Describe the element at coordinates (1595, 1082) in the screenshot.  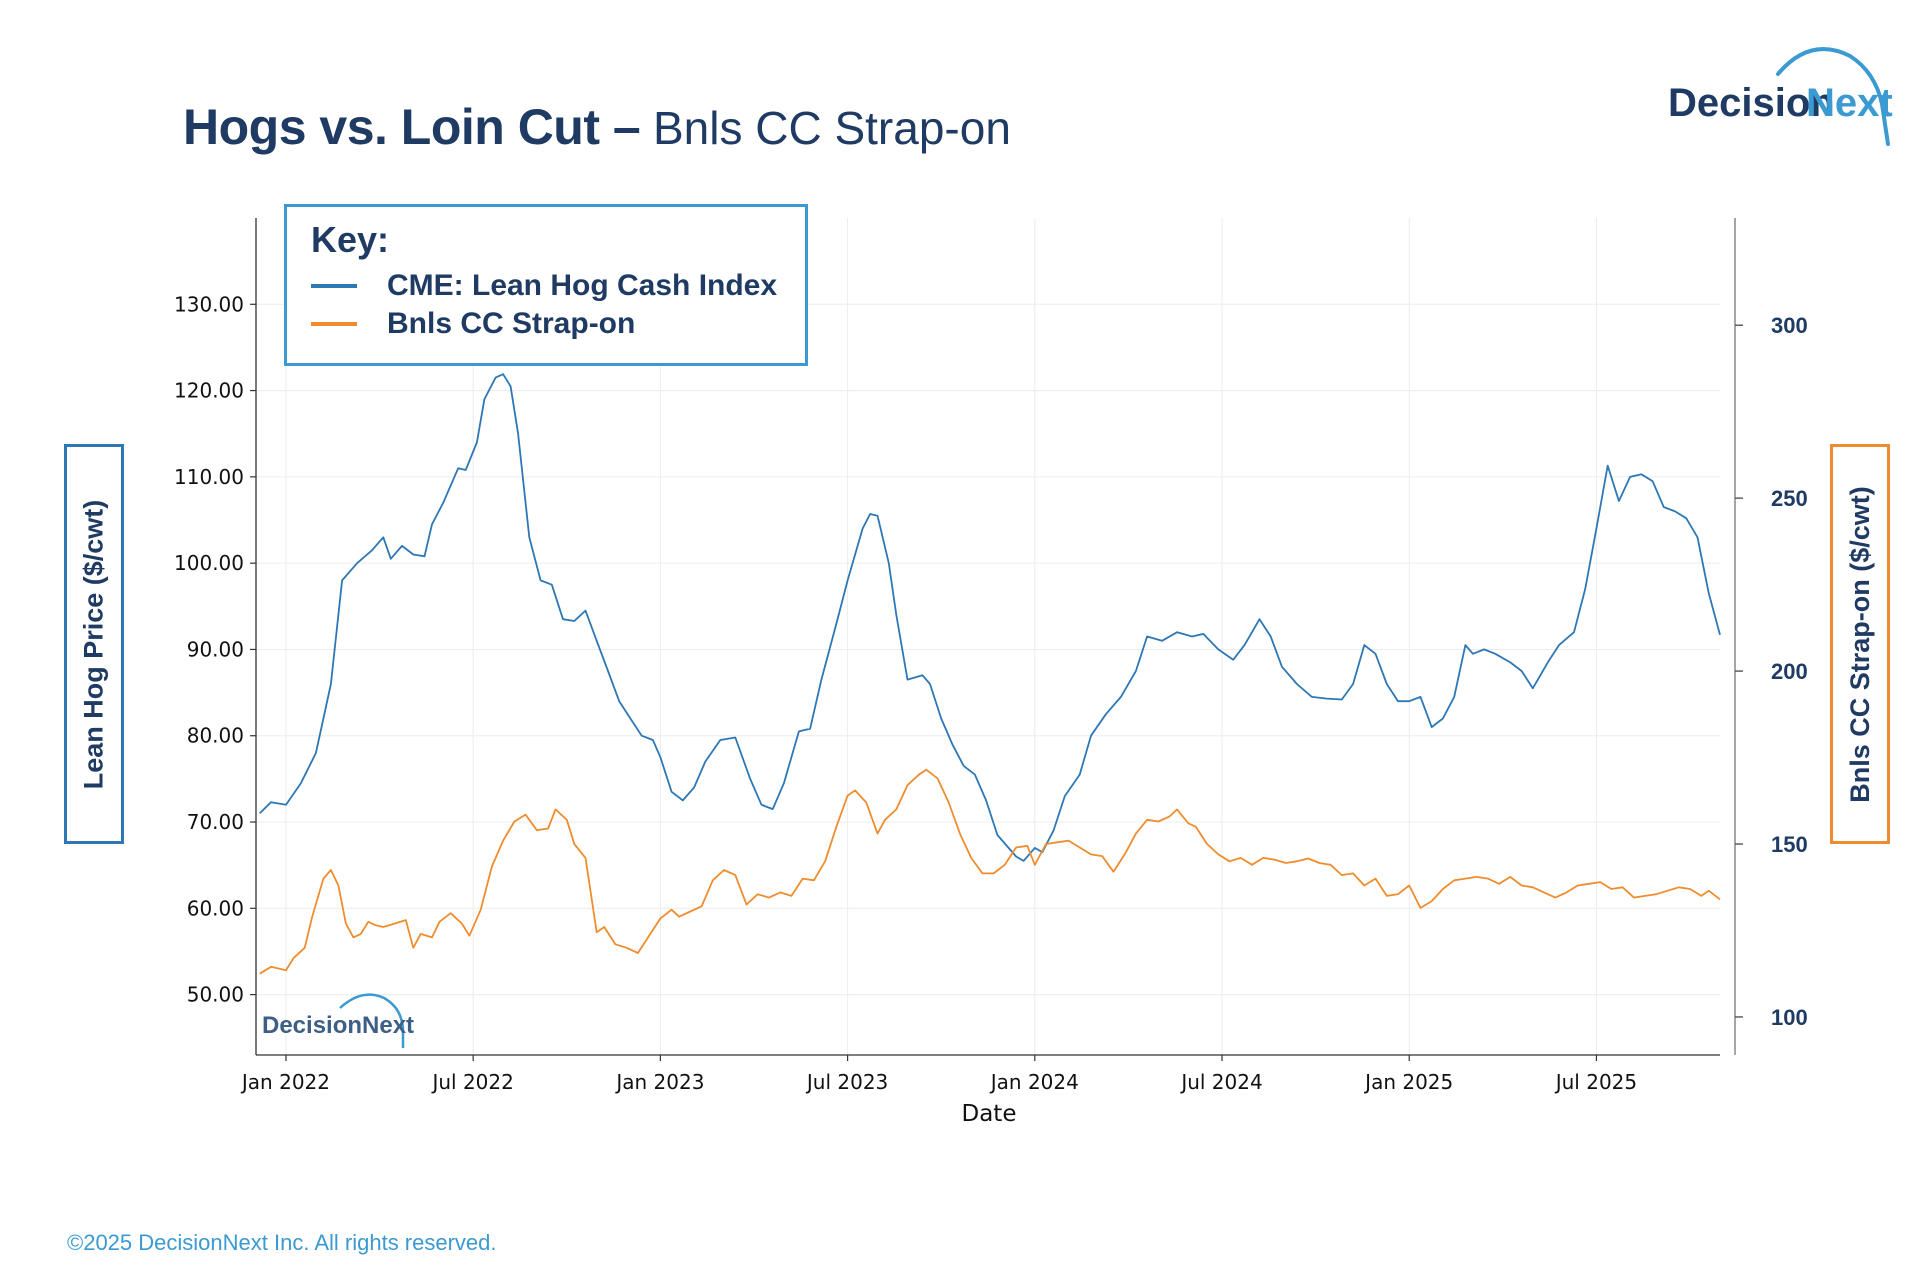
I see `x-tick-label: Jul 2025` at that location.